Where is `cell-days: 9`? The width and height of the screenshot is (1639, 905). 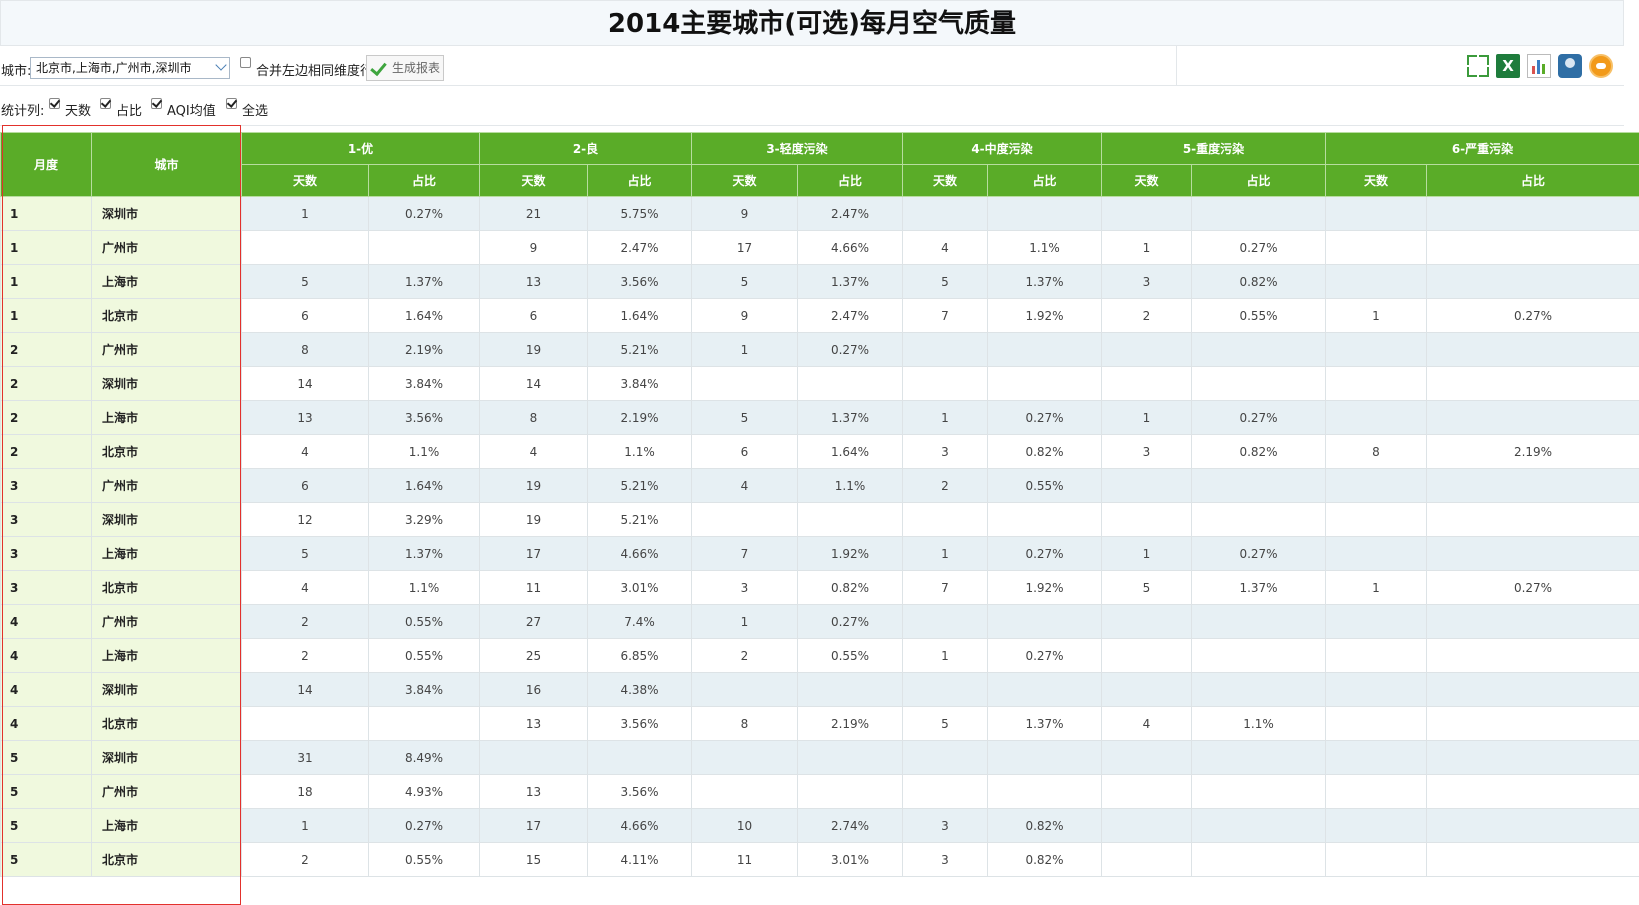
cell-days: 9 is located at coordinates (745, 316).